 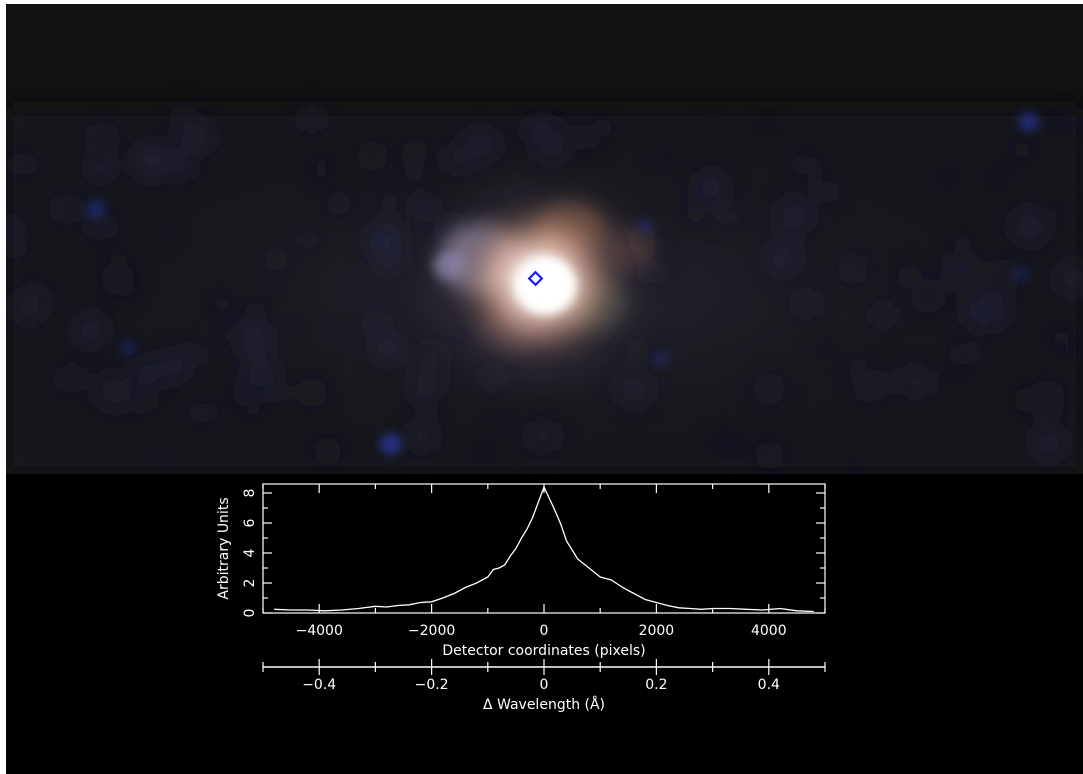 What do you see at coordinates (656, 685) in the screenshot?
I see `secondary-x-tick-label: 0.2` at bounding box center [656, 685].